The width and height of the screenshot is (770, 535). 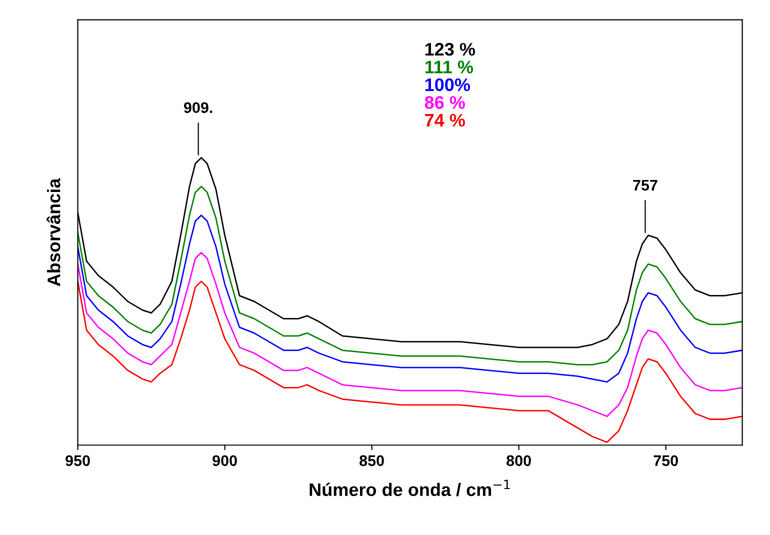 What do you see at coordinates (78, 460) in the screenshot?
I see `x-tick-label: 950` at bounding box center [78, 460].